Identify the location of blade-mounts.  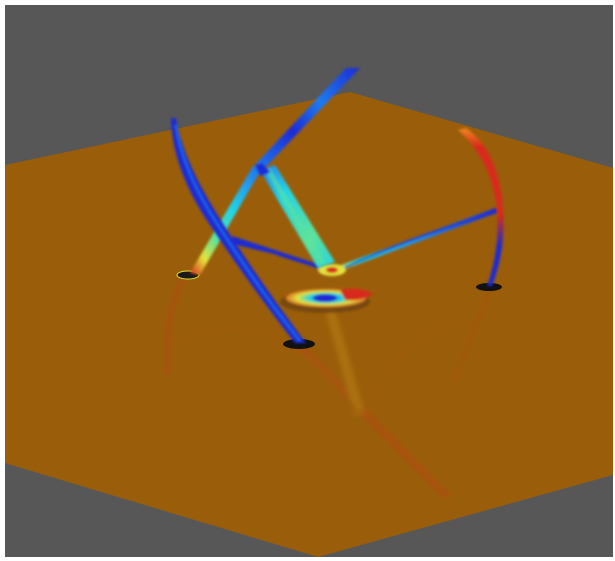
(339, 309).